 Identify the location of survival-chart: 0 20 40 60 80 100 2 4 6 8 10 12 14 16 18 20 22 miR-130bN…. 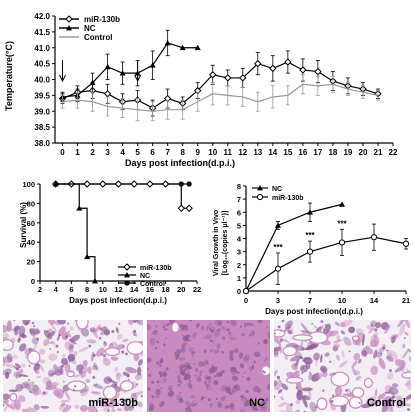
(110, 242).